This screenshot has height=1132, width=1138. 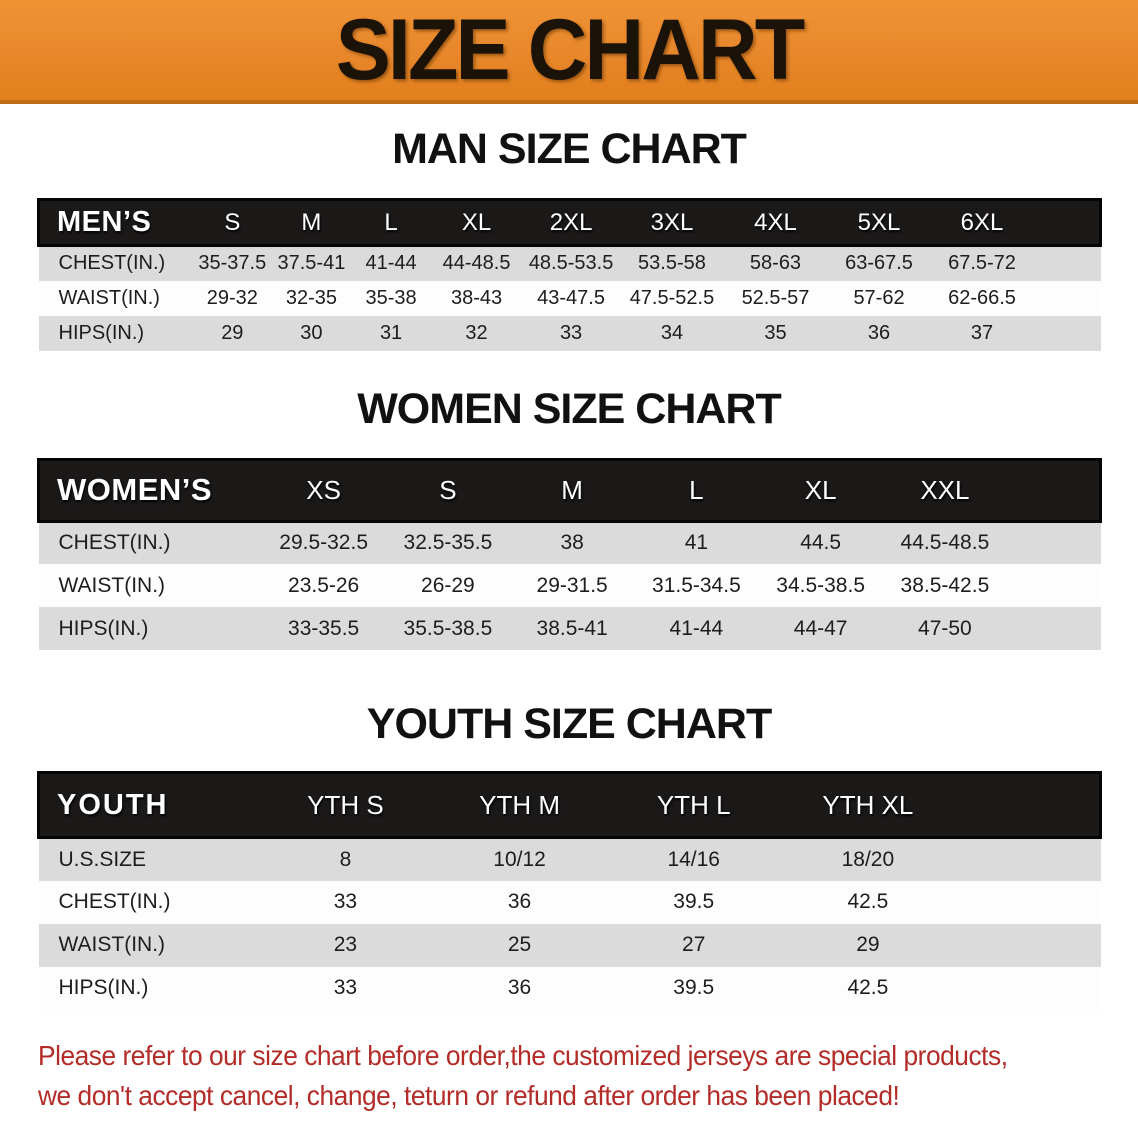 I want to click on youth-table-row: CHEST(IN.) 33 36 39.5 42.5, so click(x=569, y=902).